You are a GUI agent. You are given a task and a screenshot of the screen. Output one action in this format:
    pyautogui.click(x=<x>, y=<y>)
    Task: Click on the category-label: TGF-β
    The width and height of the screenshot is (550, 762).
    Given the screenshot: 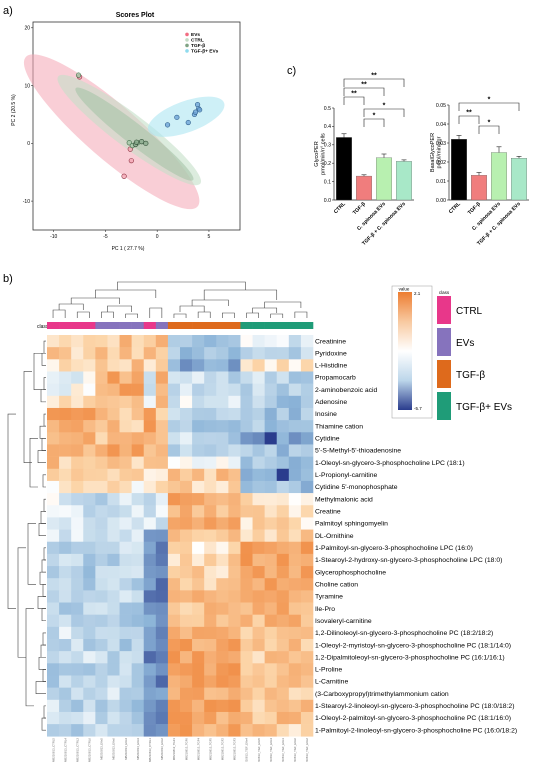 What is the action you would take?
    pyautogui.click(x=359, y=208)
    